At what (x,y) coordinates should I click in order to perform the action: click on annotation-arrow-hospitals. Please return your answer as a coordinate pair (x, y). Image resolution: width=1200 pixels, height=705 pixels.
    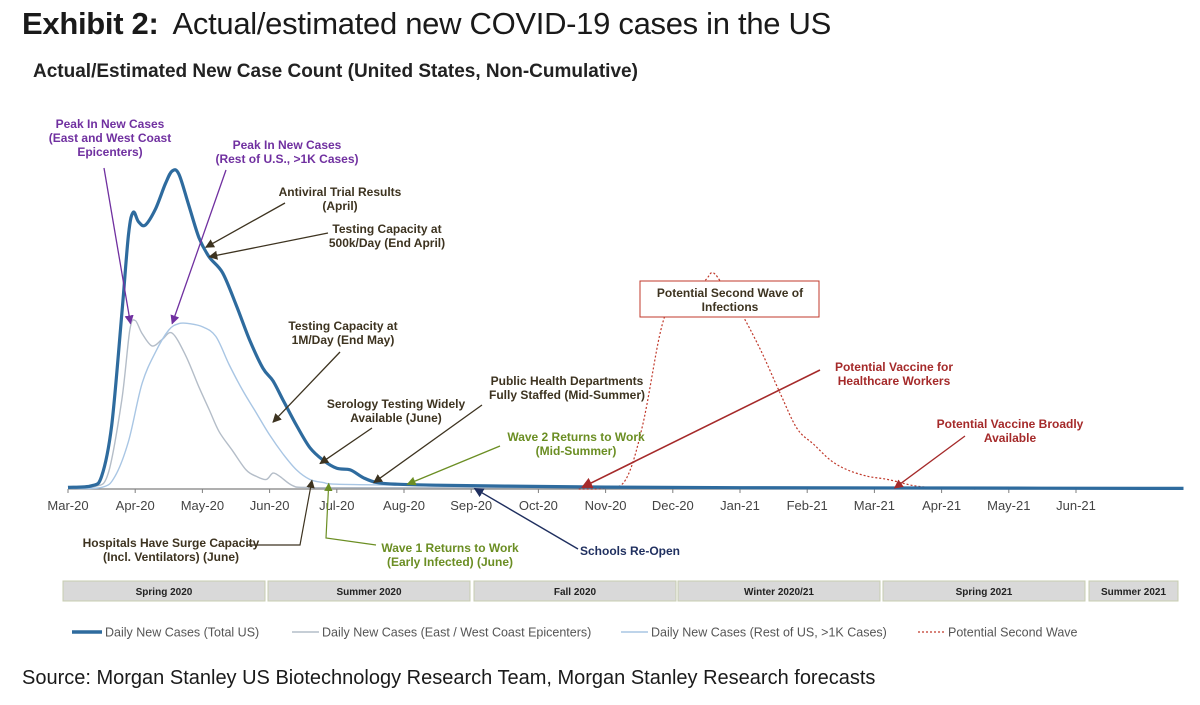
    Looking at the image, I should click on (281, 512).